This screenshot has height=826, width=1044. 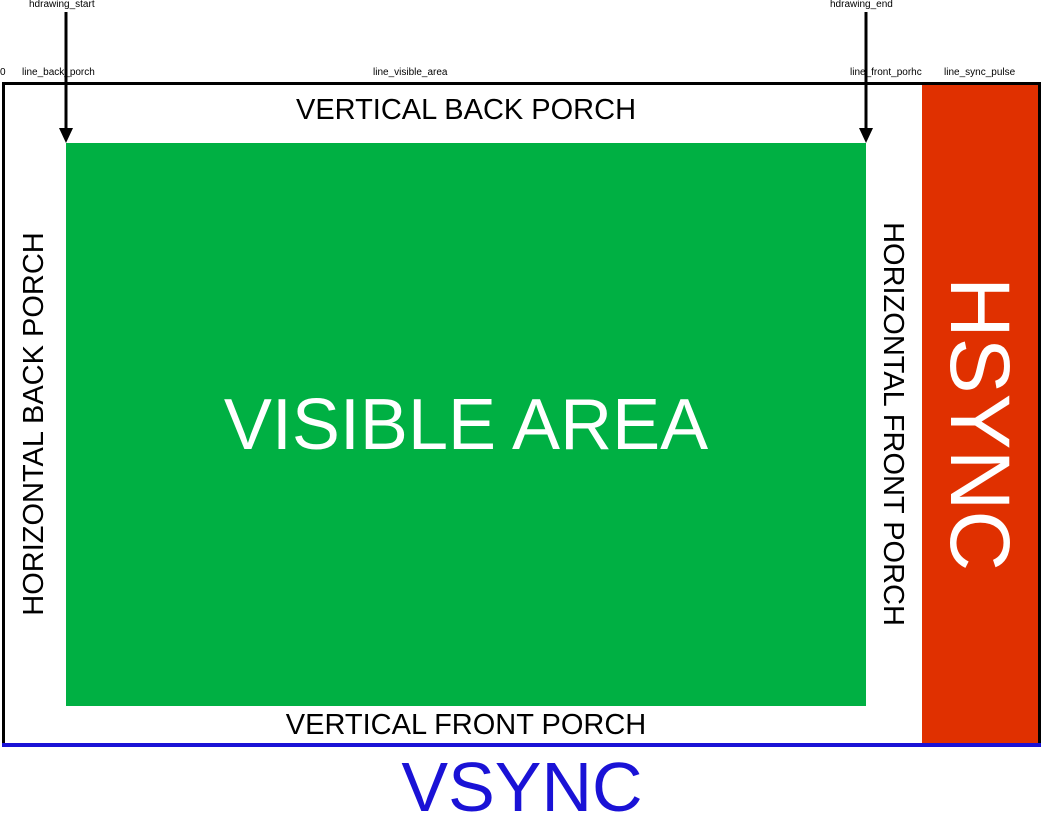 I want to click on line-visible-area-label: line_visible_area, so click(x=410, y=72).